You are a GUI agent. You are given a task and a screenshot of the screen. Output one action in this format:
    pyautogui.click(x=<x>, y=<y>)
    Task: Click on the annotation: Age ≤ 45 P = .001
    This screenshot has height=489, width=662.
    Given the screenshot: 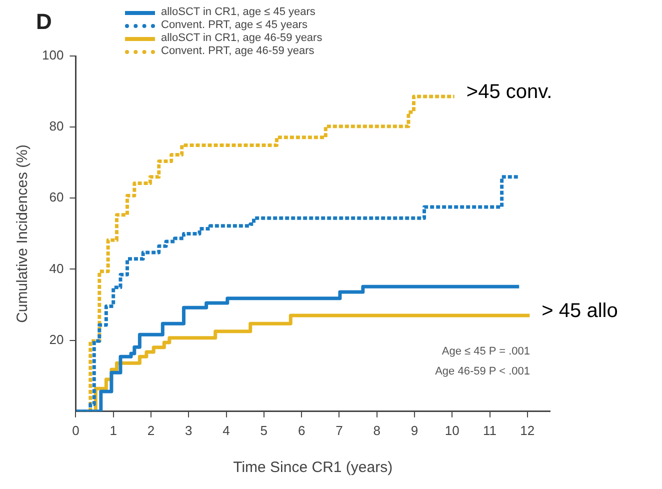 What is the action you would take?
    pyautogui.click(x=486, y=351)
    